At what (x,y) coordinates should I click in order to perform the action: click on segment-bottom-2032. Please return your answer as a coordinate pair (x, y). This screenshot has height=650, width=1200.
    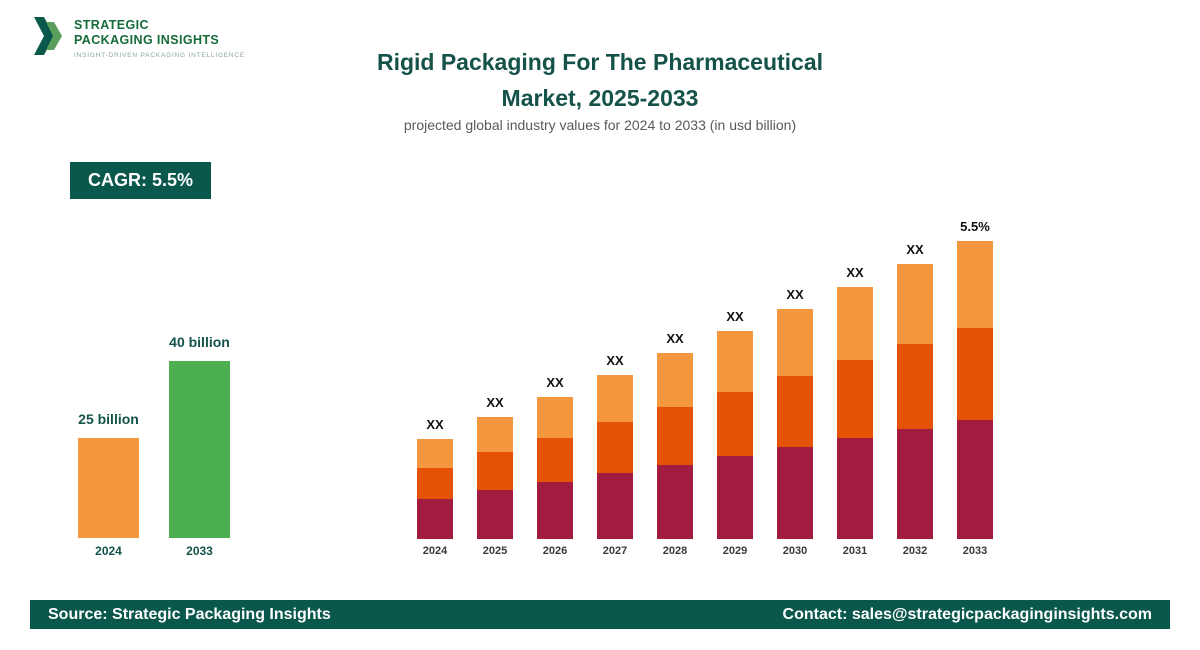
    Looking at the image, I should click on (915, 484).